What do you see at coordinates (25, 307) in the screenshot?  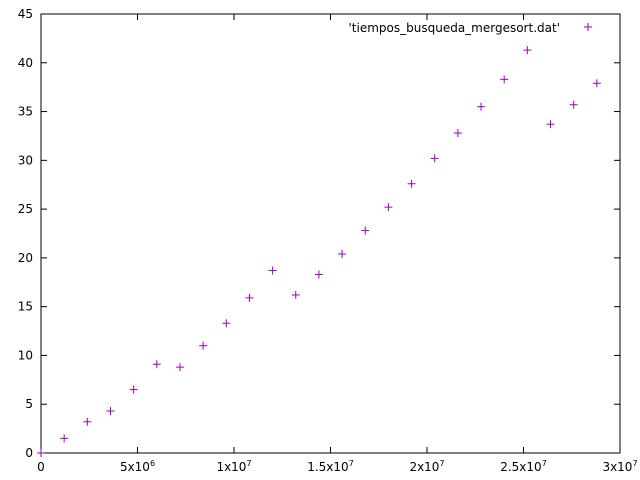 I see `y-tick-label: 15` at bounding box center [25, 307].